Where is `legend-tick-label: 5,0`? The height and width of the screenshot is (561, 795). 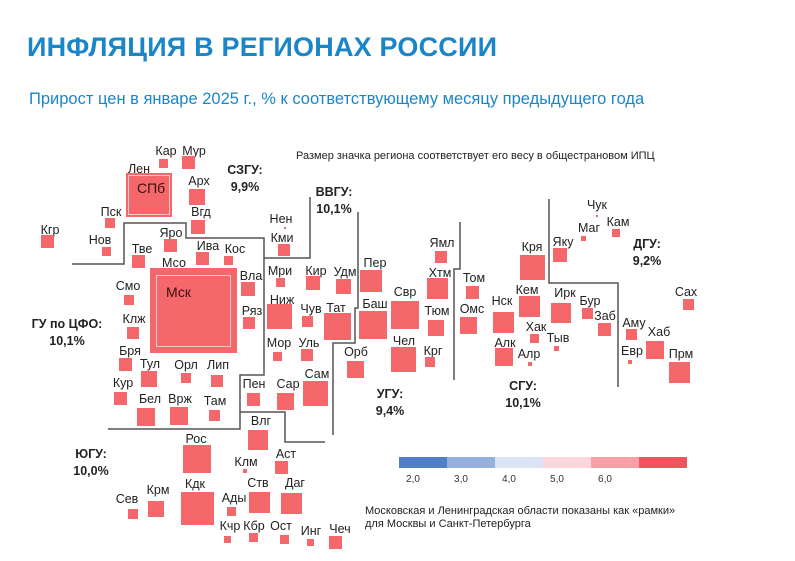
legend-tick-label: 5,0 is located at coordinates (557, 479).